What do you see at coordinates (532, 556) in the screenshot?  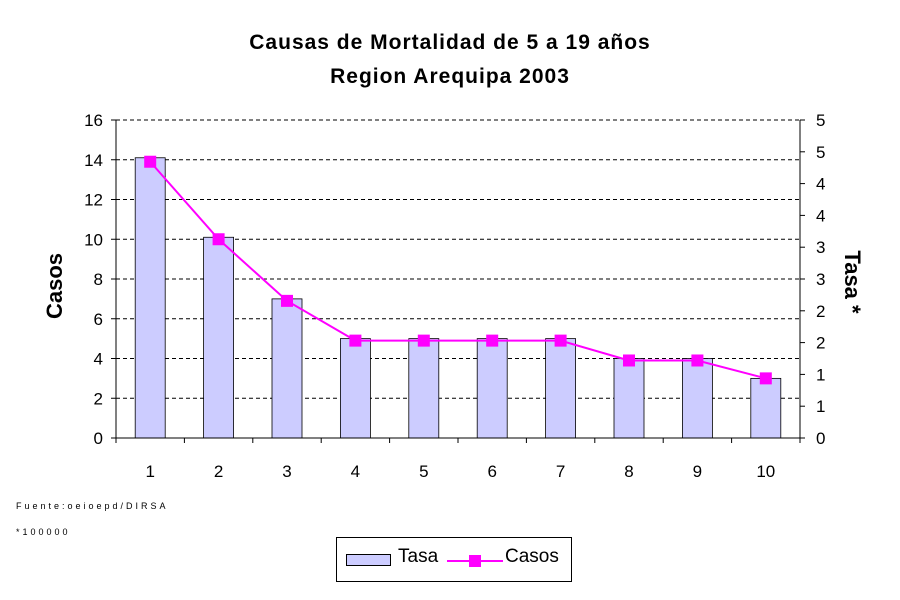 I see `legend-label-casos: Casos` at bounding box center [532, 556].